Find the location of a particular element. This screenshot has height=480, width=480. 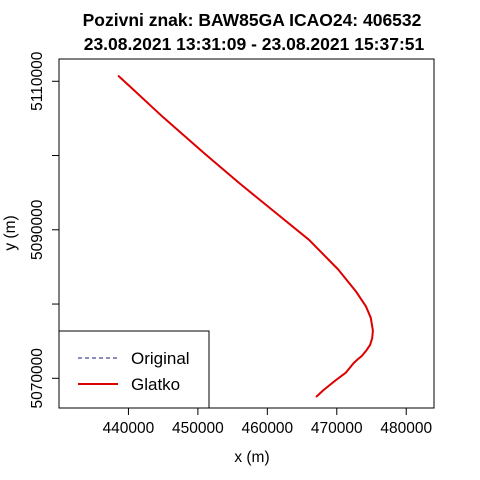

legend: Original Glatko is located at coordinates (134, 369).